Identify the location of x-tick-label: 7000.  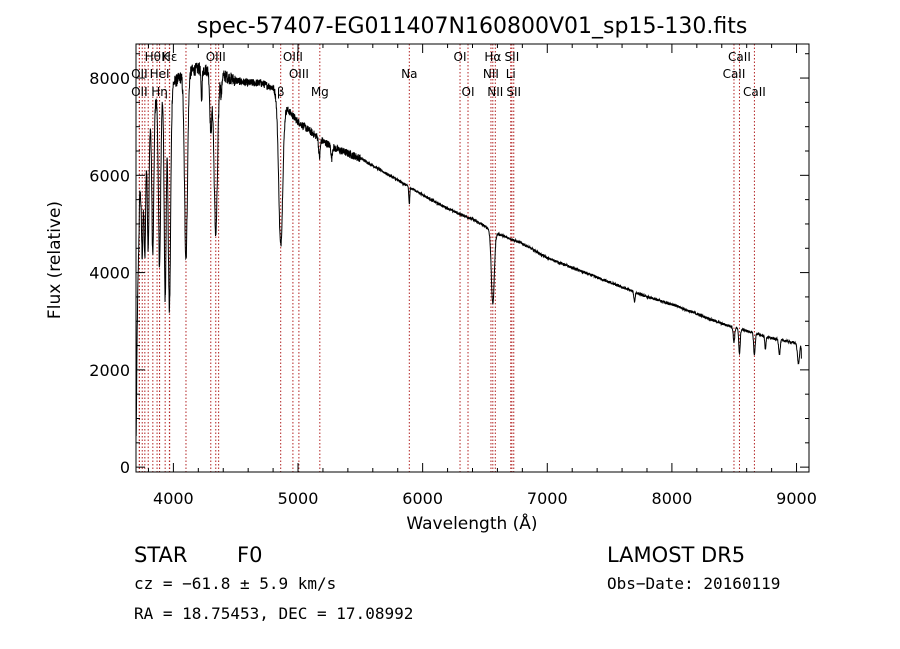
(547, 498).